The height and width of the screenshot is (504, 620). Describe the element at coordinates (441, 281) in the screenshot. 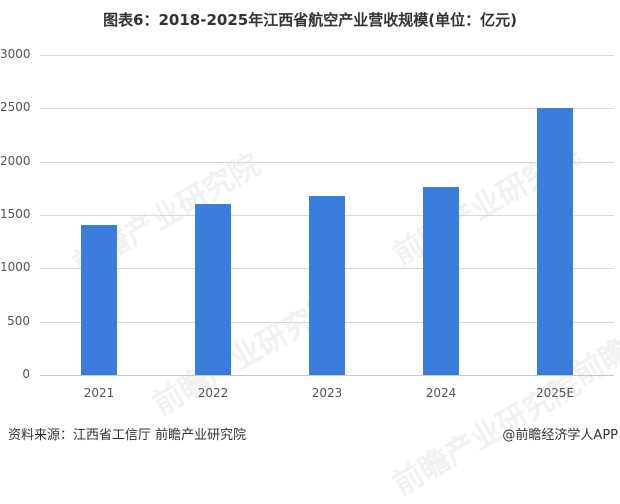

I see `bar-2024` at that location.